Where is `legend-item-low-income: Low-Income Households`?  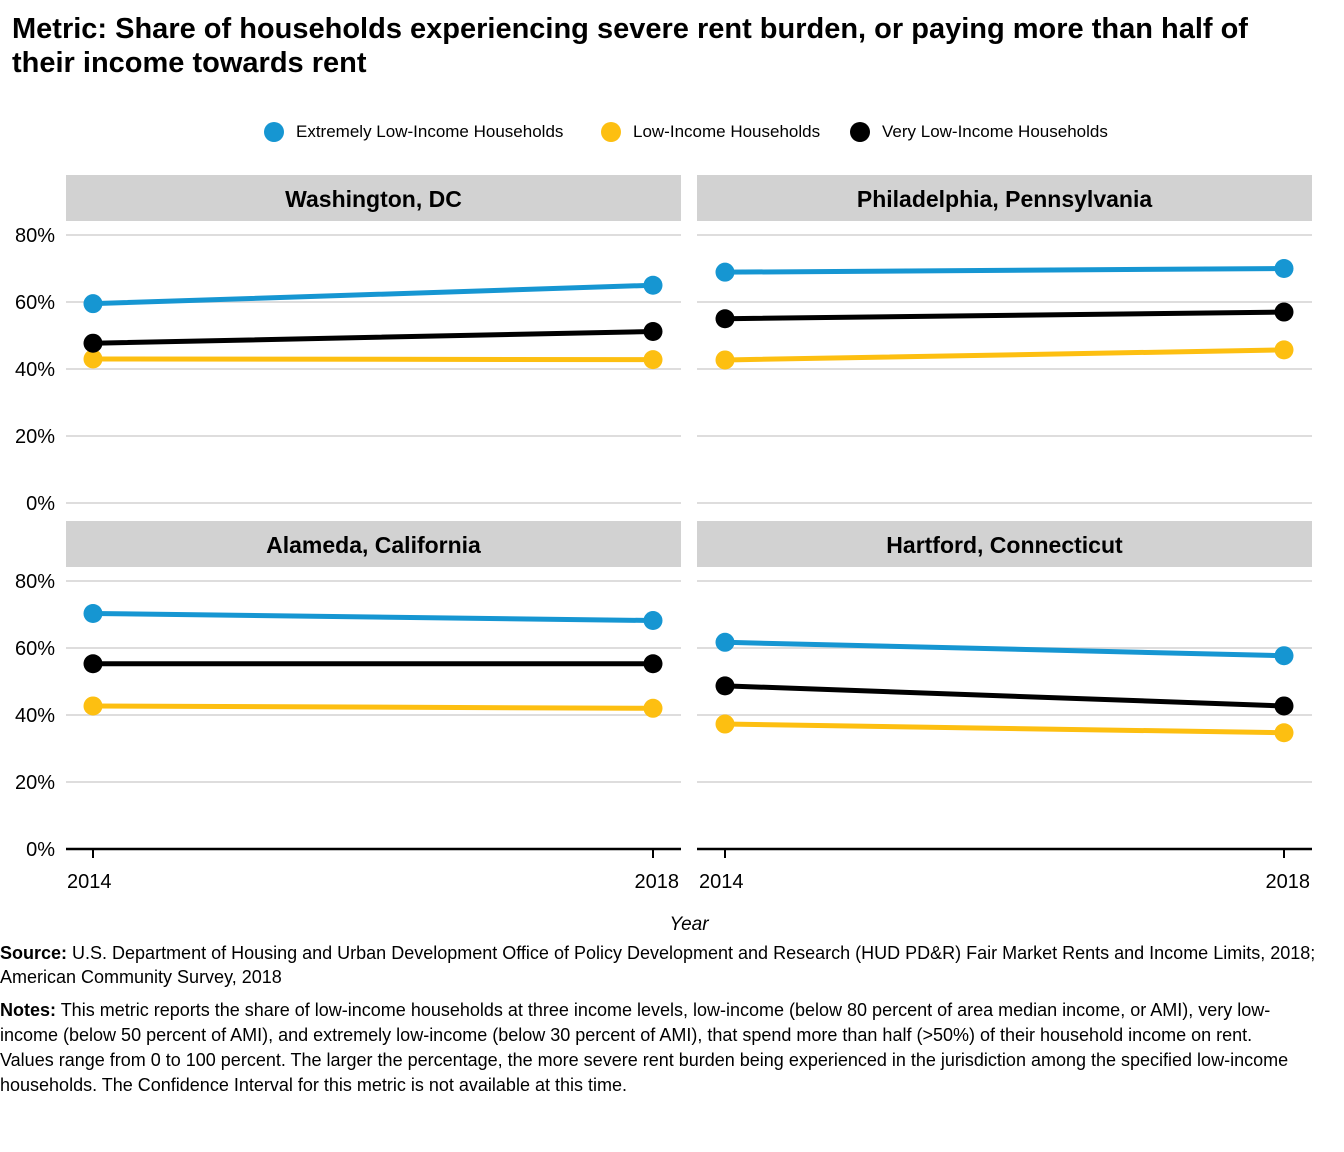 legend-item-low-income: Low-Income Households is located at coordinates (710, 132).